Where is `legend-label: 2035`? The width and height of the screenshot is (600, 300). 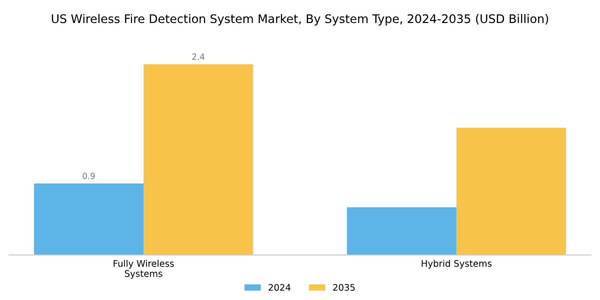
legend-label: 2035 is located at coordinates (344, 287).